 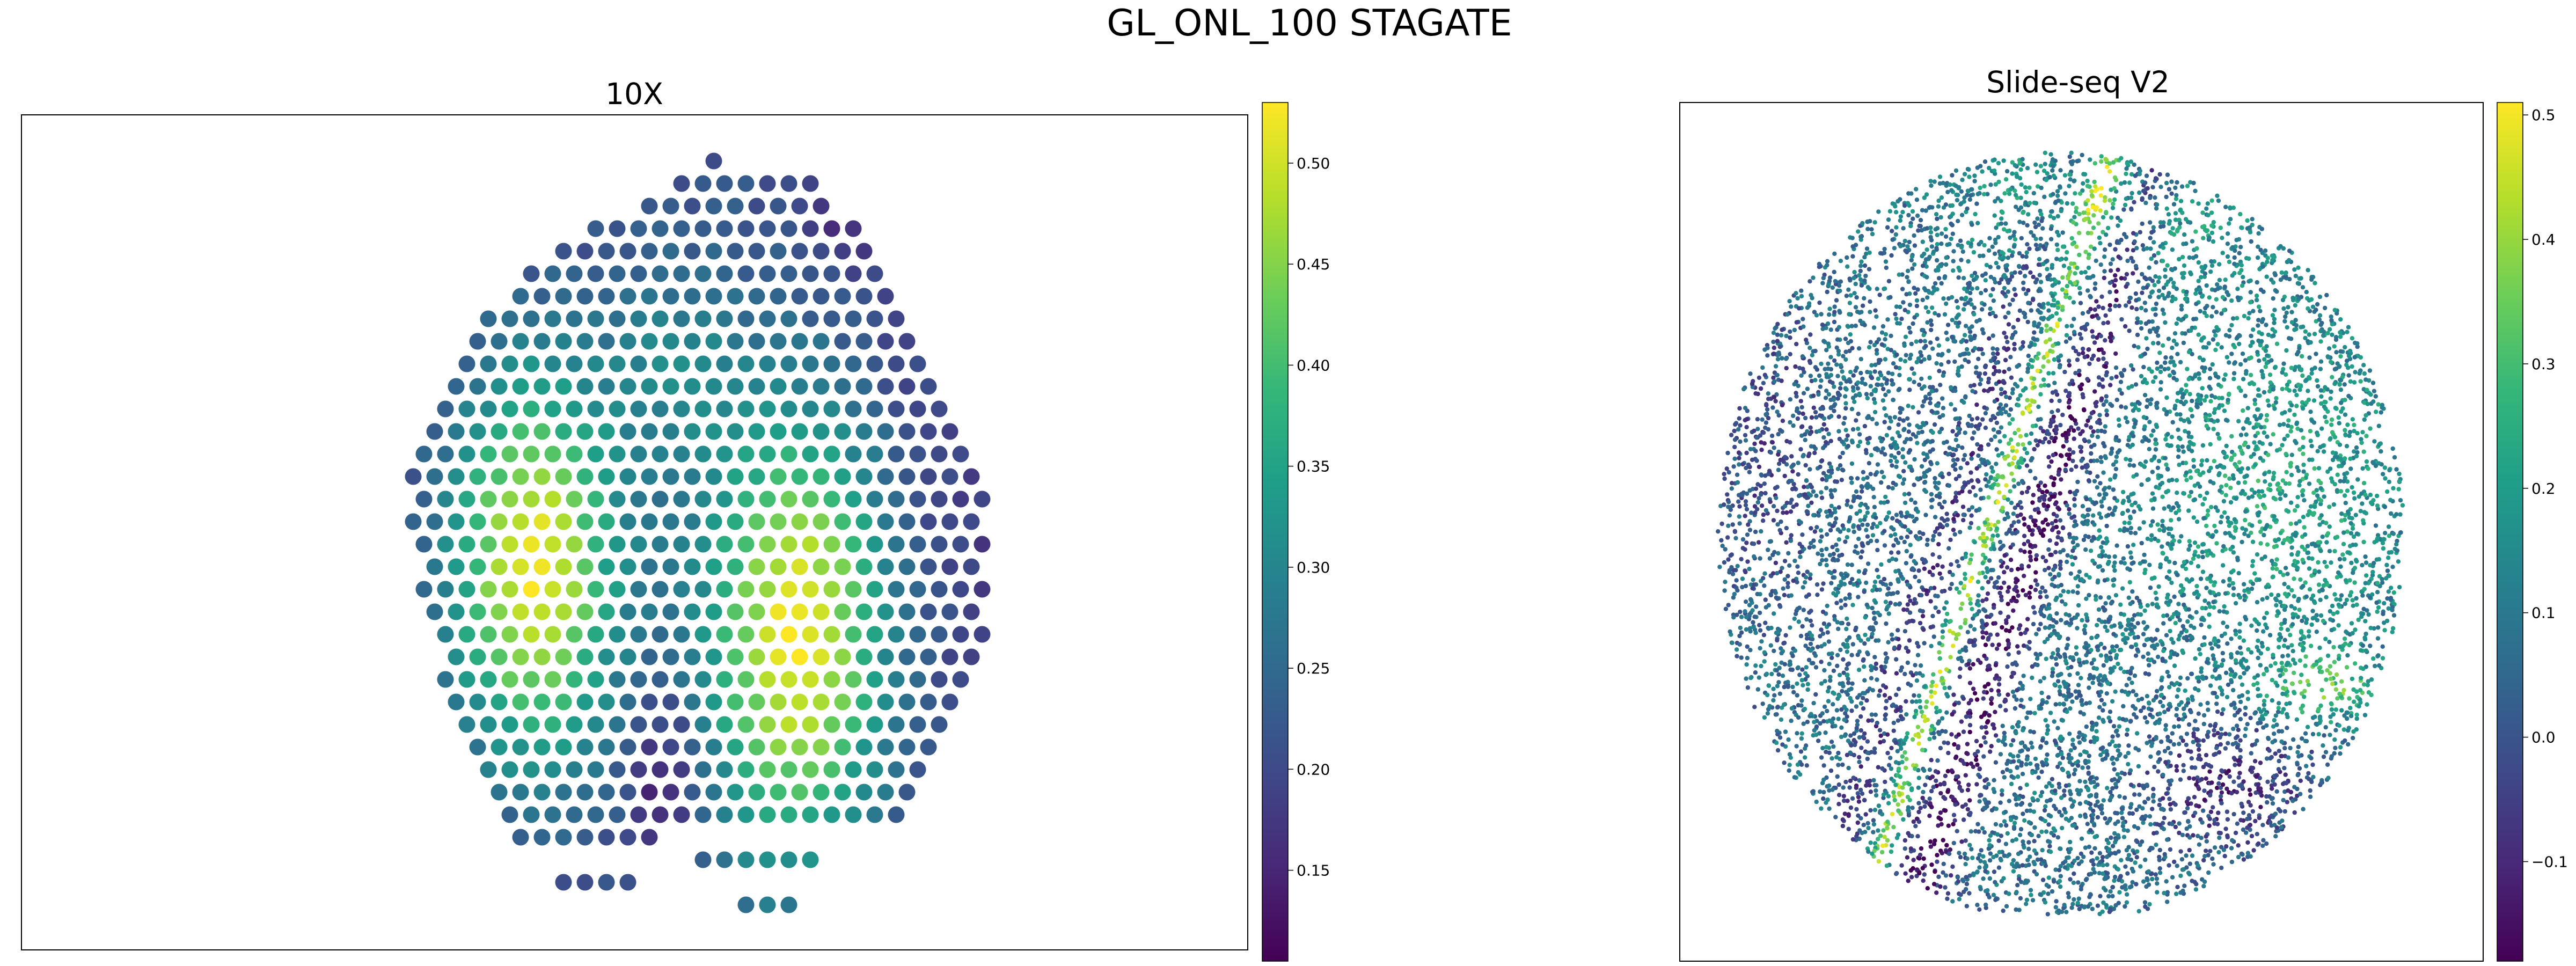 I want to click on colorbar-gradient-10x, so click(x=1275, y=532).